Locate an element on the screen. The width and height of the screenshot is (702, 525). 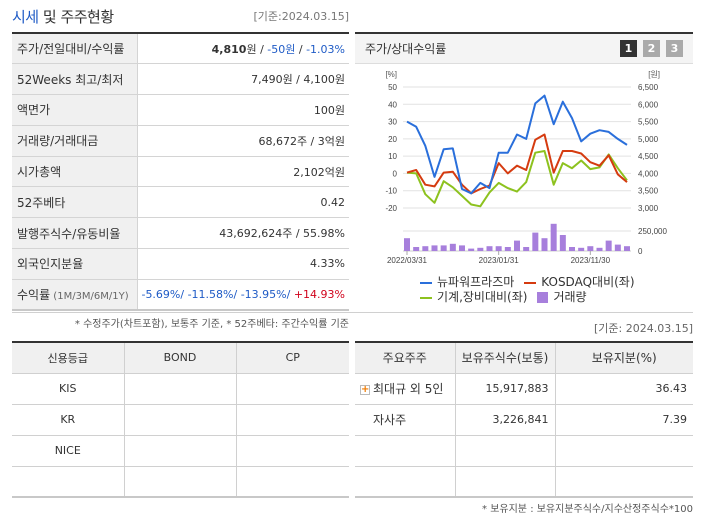
row-label: 시가총액 is located at coordinates (75, 172).